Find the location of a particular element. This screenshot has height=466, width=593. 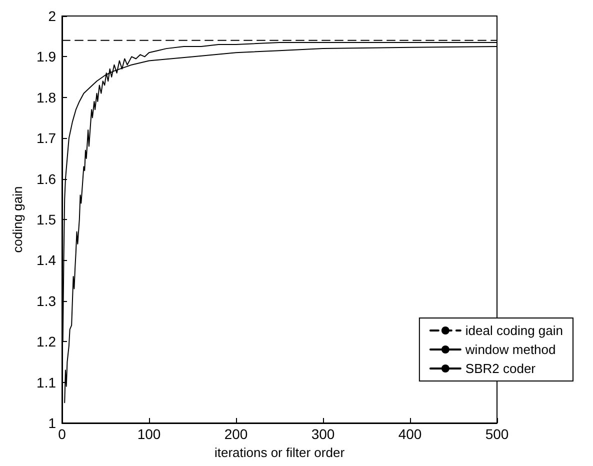

y-tick-label: 1.8 is located at coordinates (46, 97).